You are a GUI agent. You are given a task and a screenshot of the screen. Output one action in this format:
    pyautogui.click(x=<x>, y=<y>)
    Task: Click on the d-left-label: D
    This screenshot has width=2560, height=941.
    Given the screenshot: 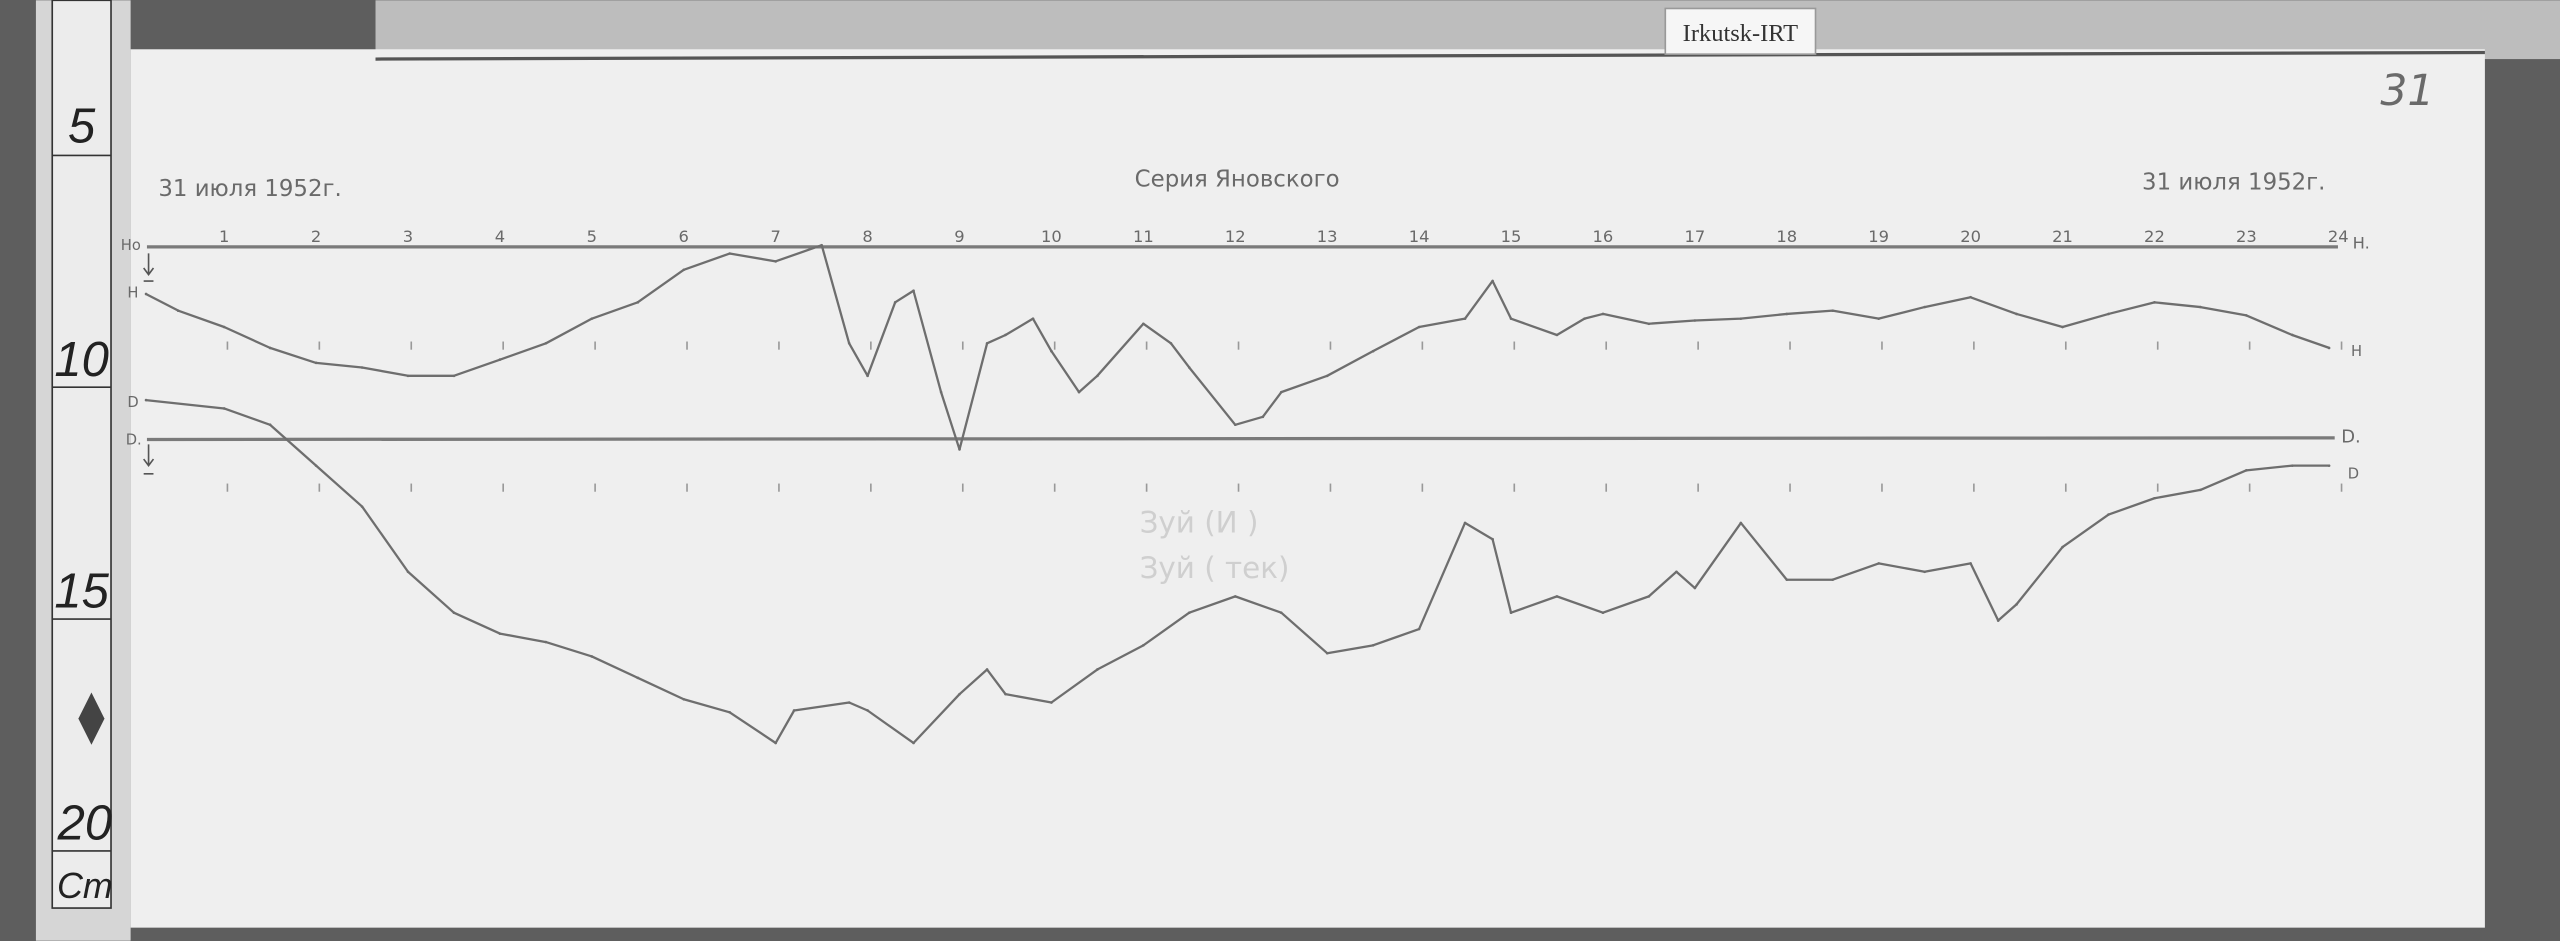 What is the action you would take?
    pyautogui.click(x=132, y=402)
    